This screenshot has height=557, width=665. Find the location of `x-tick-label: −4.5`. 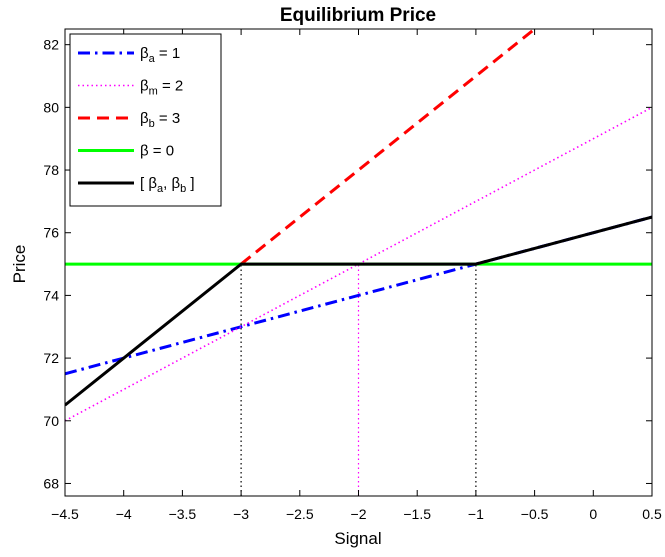

x-tick-label: −4.5 is located at coordinates (65, 514).